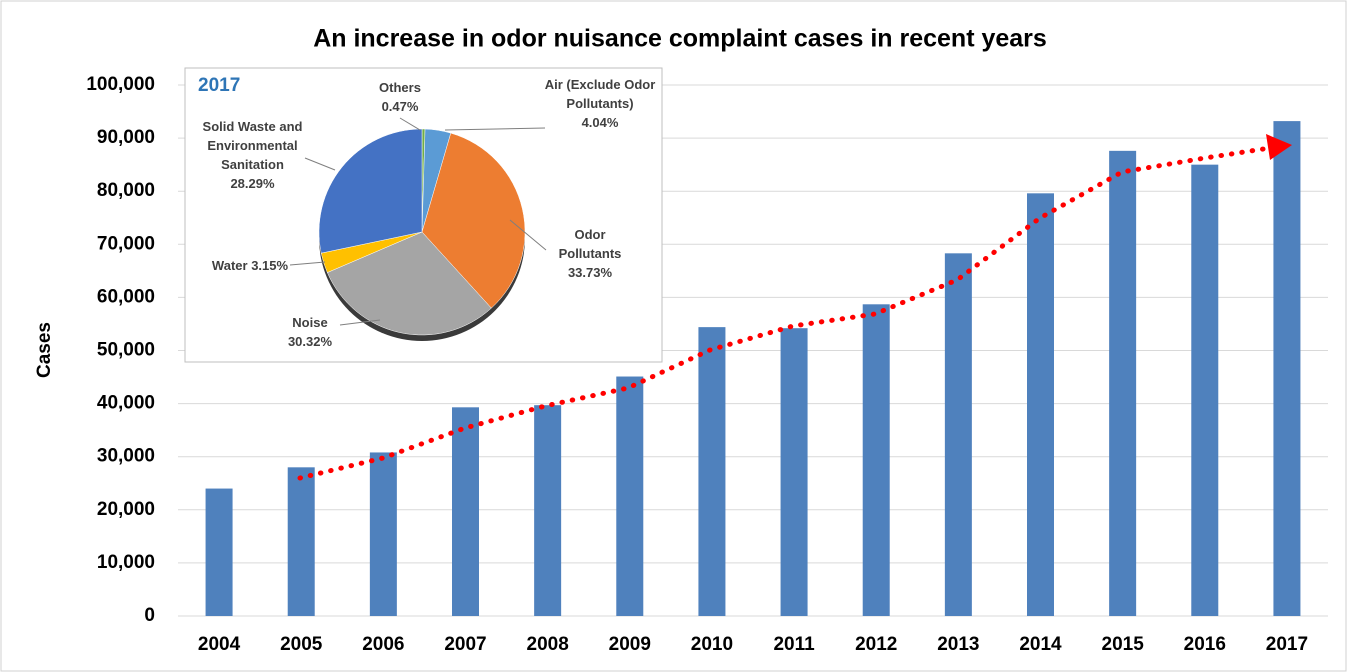  I want to click on pie-value-label: 30.32%, so click(310, 341).